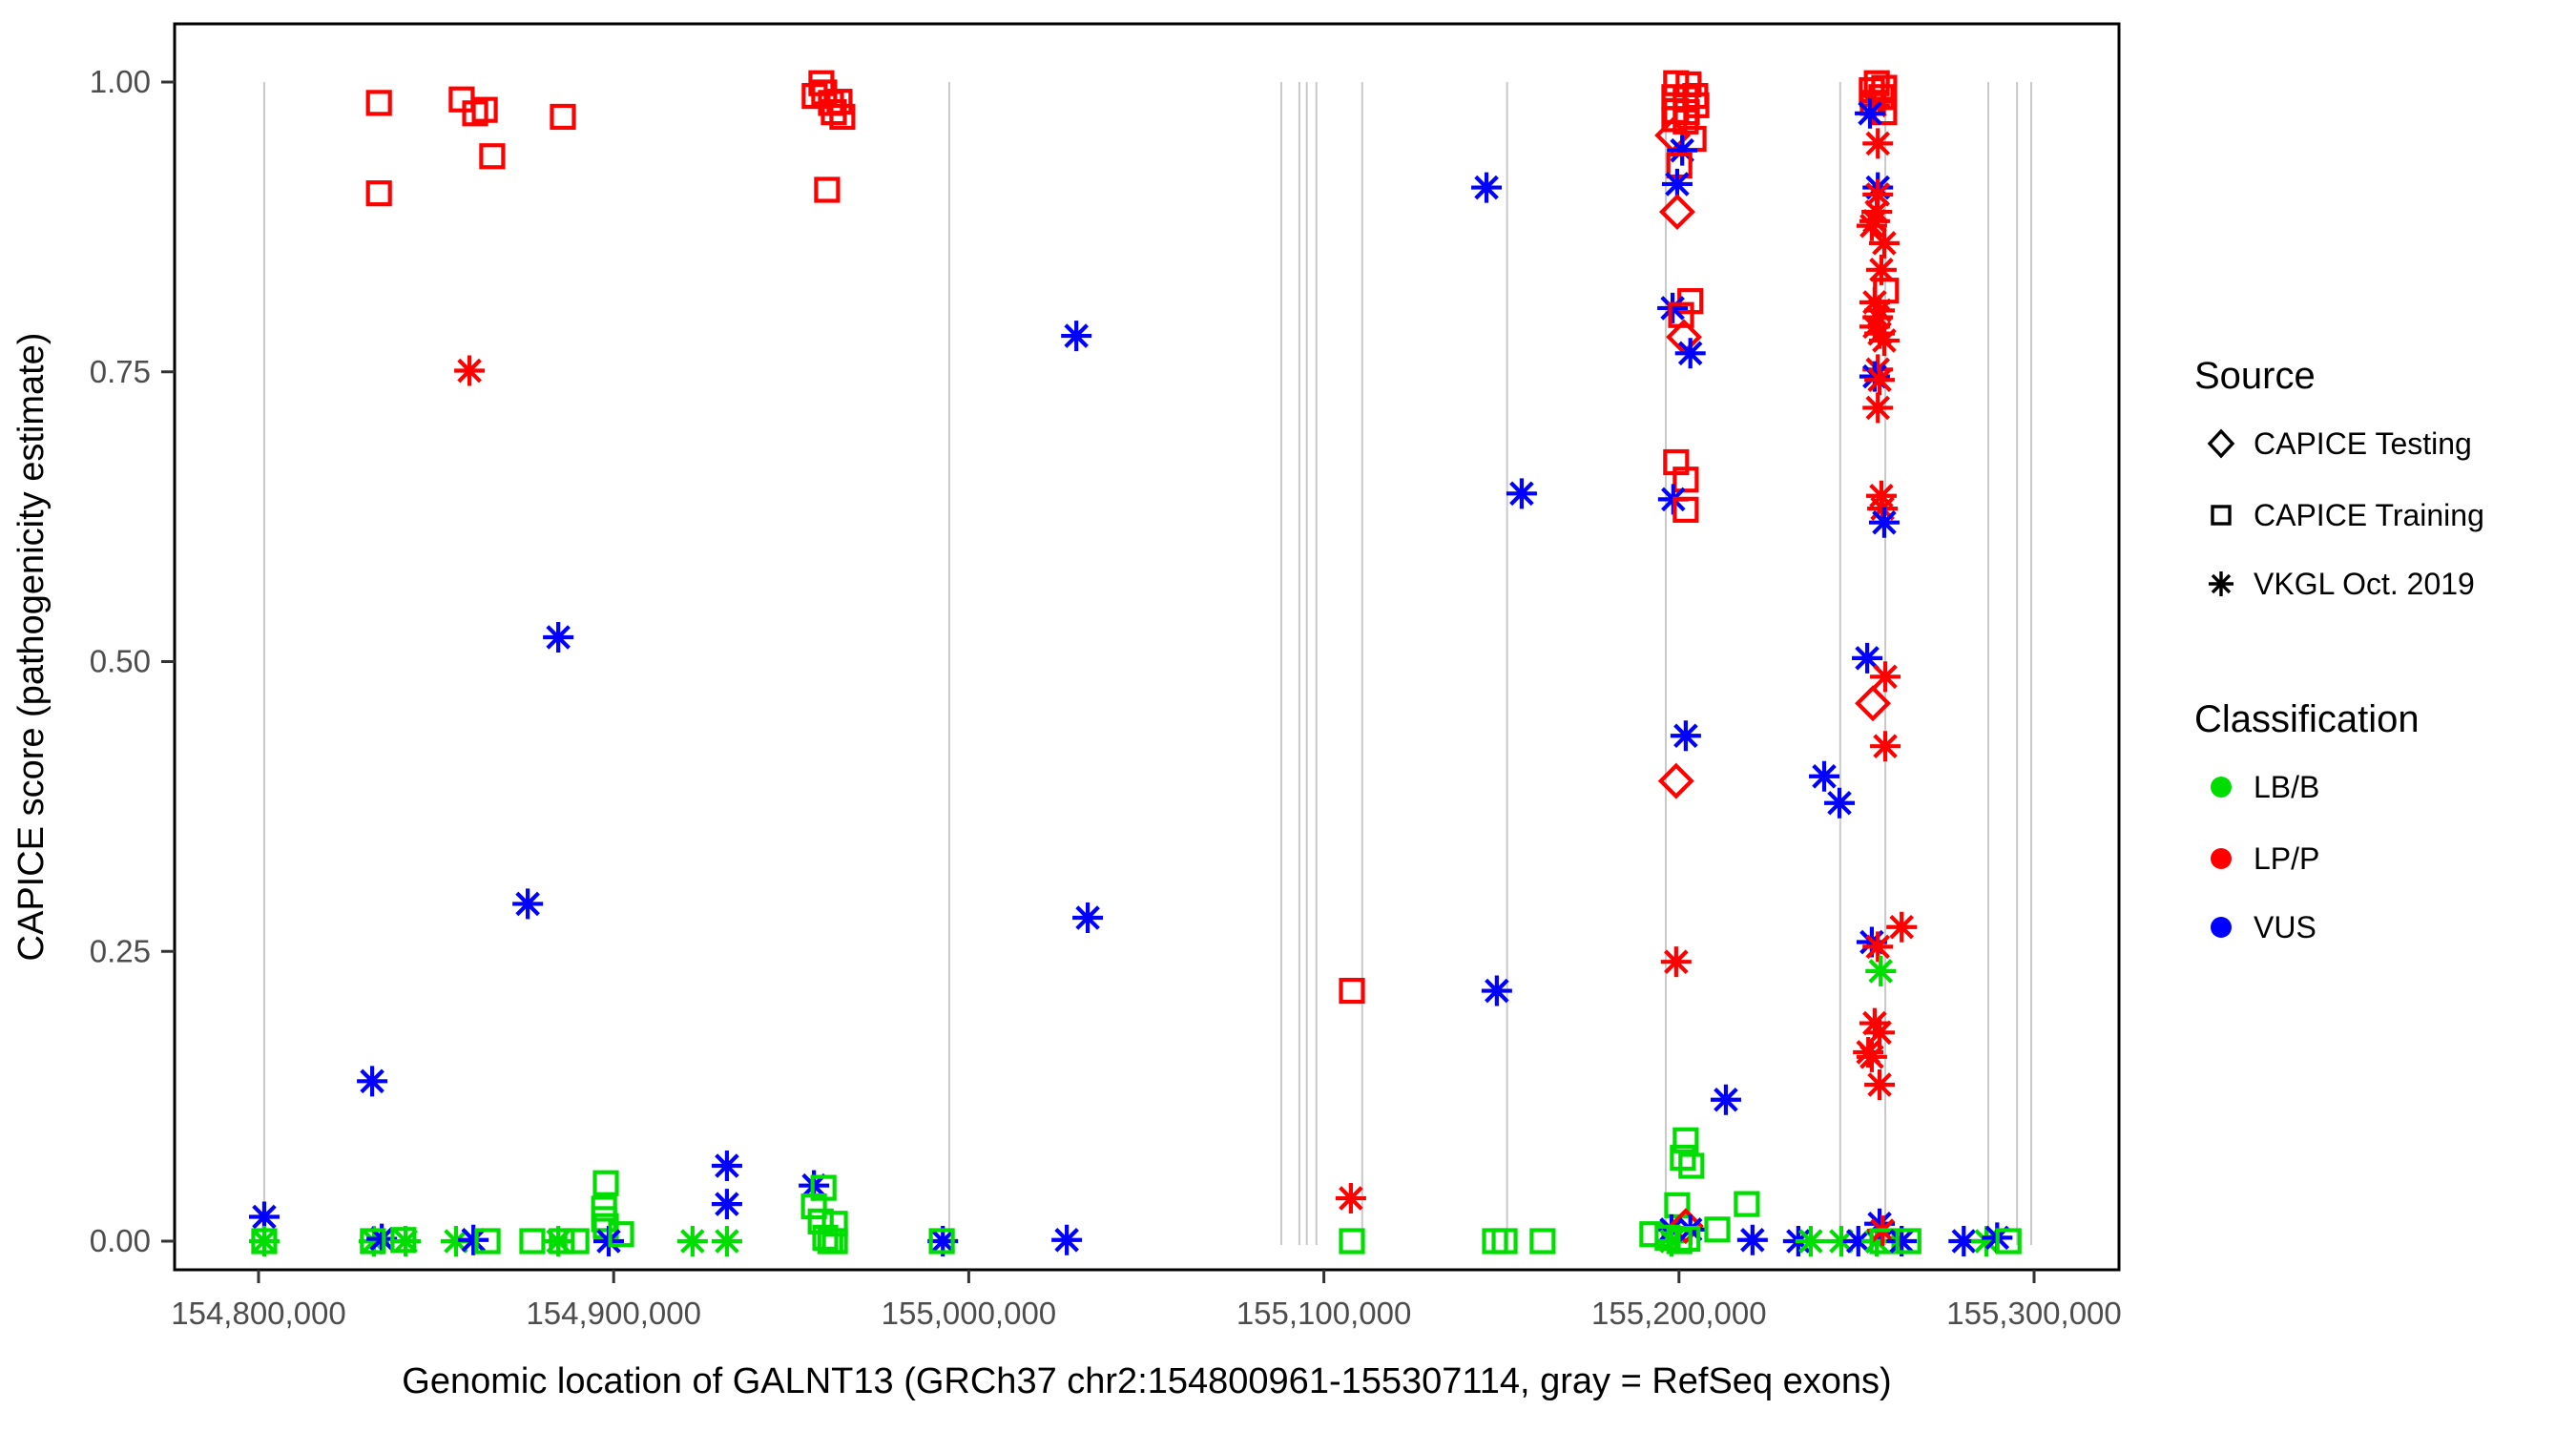 Image resolution: width=2576 pixels, height=1431 pixels. What do you see at coordinates (120, 371) in the screenshot?
I see `y-tick-label: 0.75` at bounding box center [120, 371].